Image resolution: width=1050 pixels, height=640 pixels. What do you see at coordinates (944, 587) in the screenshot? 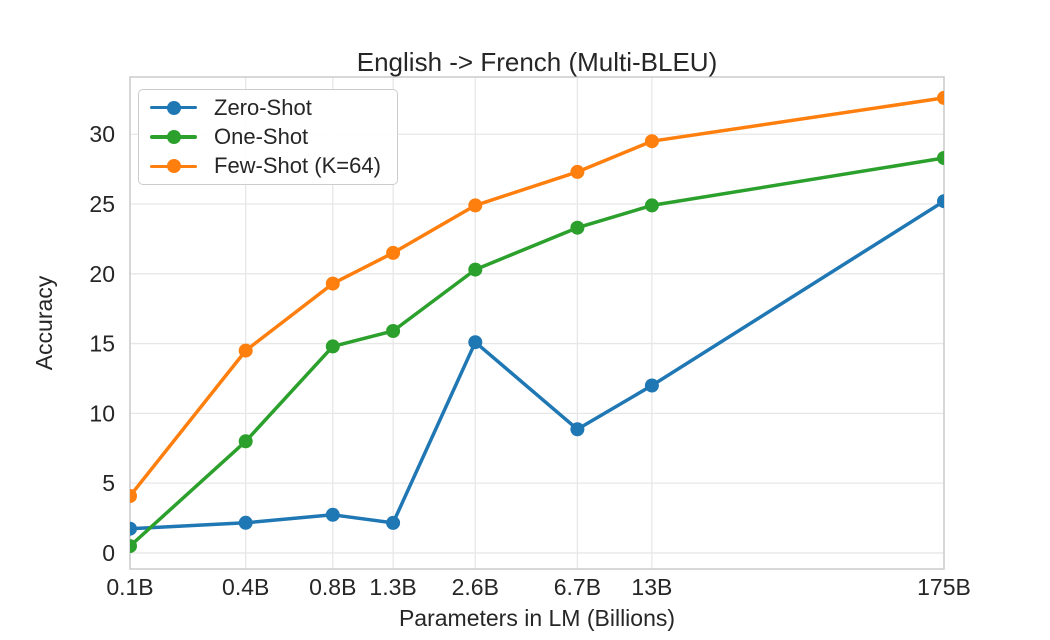
I see `x-tick-label-175B: 175B` at bounding box center [944, 587].